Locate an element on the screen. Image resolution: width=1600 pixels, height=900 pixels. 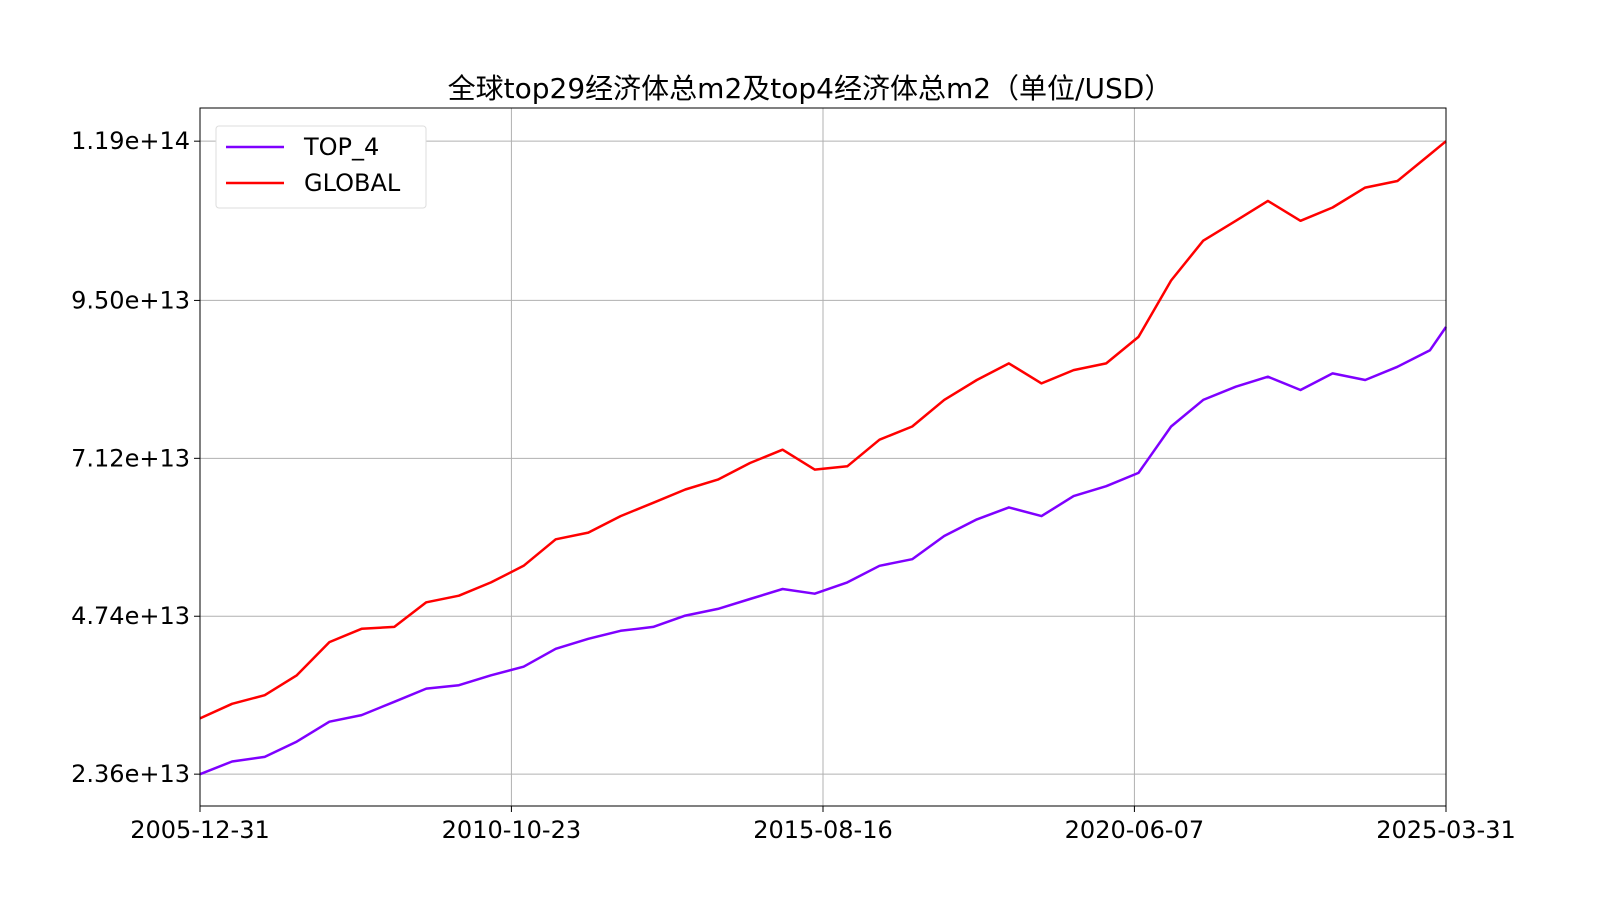
chart-title: 全球top29经济体总m2及top4经济体总m2（单位/USD） is located at coordinates (810, 88).